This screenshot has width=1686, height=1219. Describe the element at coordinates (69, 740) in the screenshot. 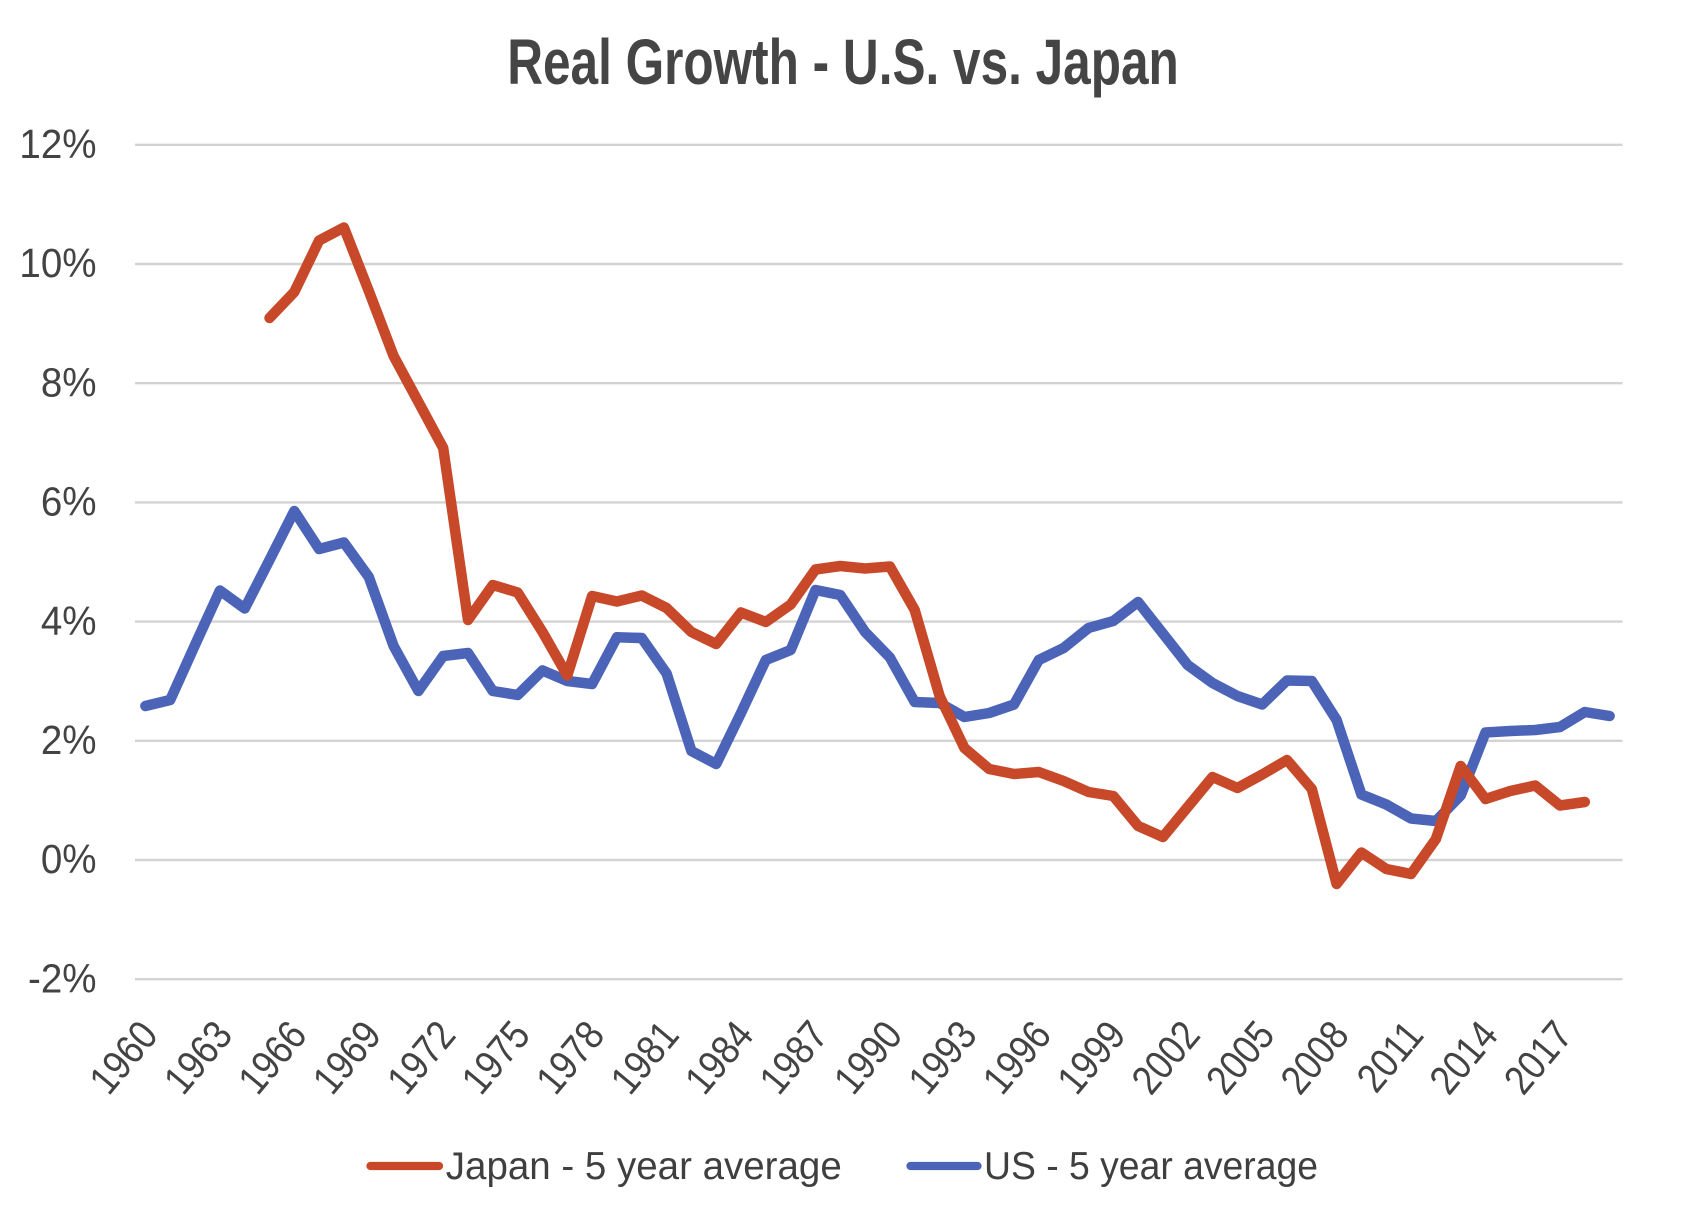

I see `svg-text: 2%` at that location.